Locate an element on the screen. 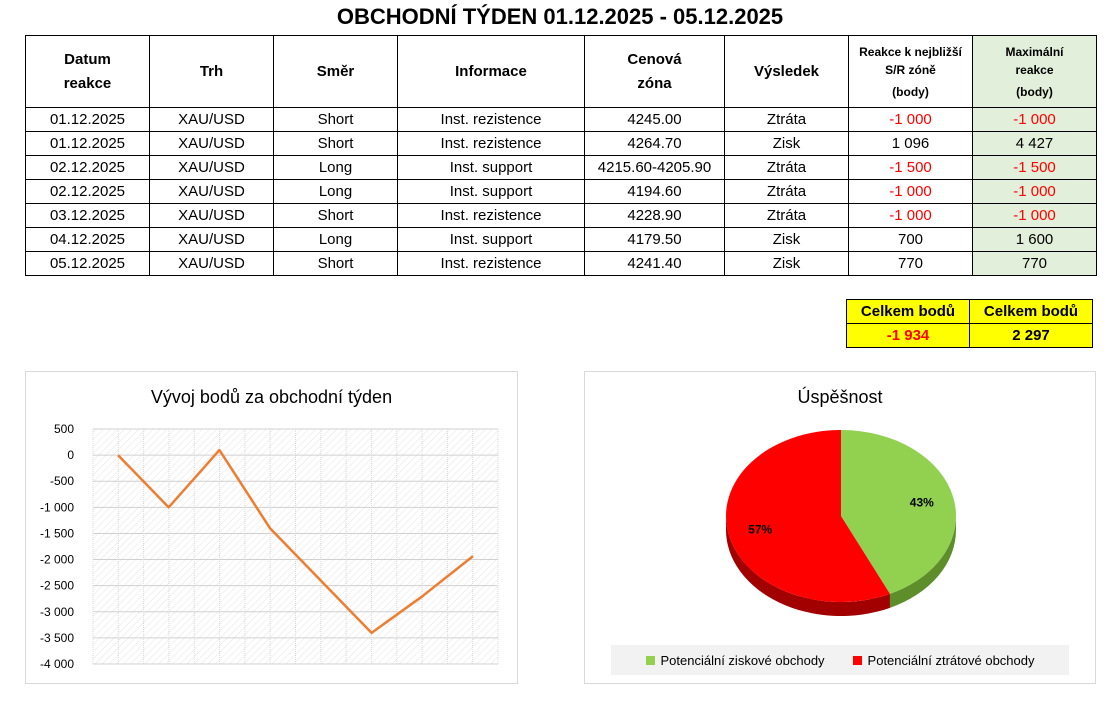 The width and height of the screenshot is (1120, 708). legend-item-profit: Potenciální ziskové obchody is located at coordinates (735, 660).